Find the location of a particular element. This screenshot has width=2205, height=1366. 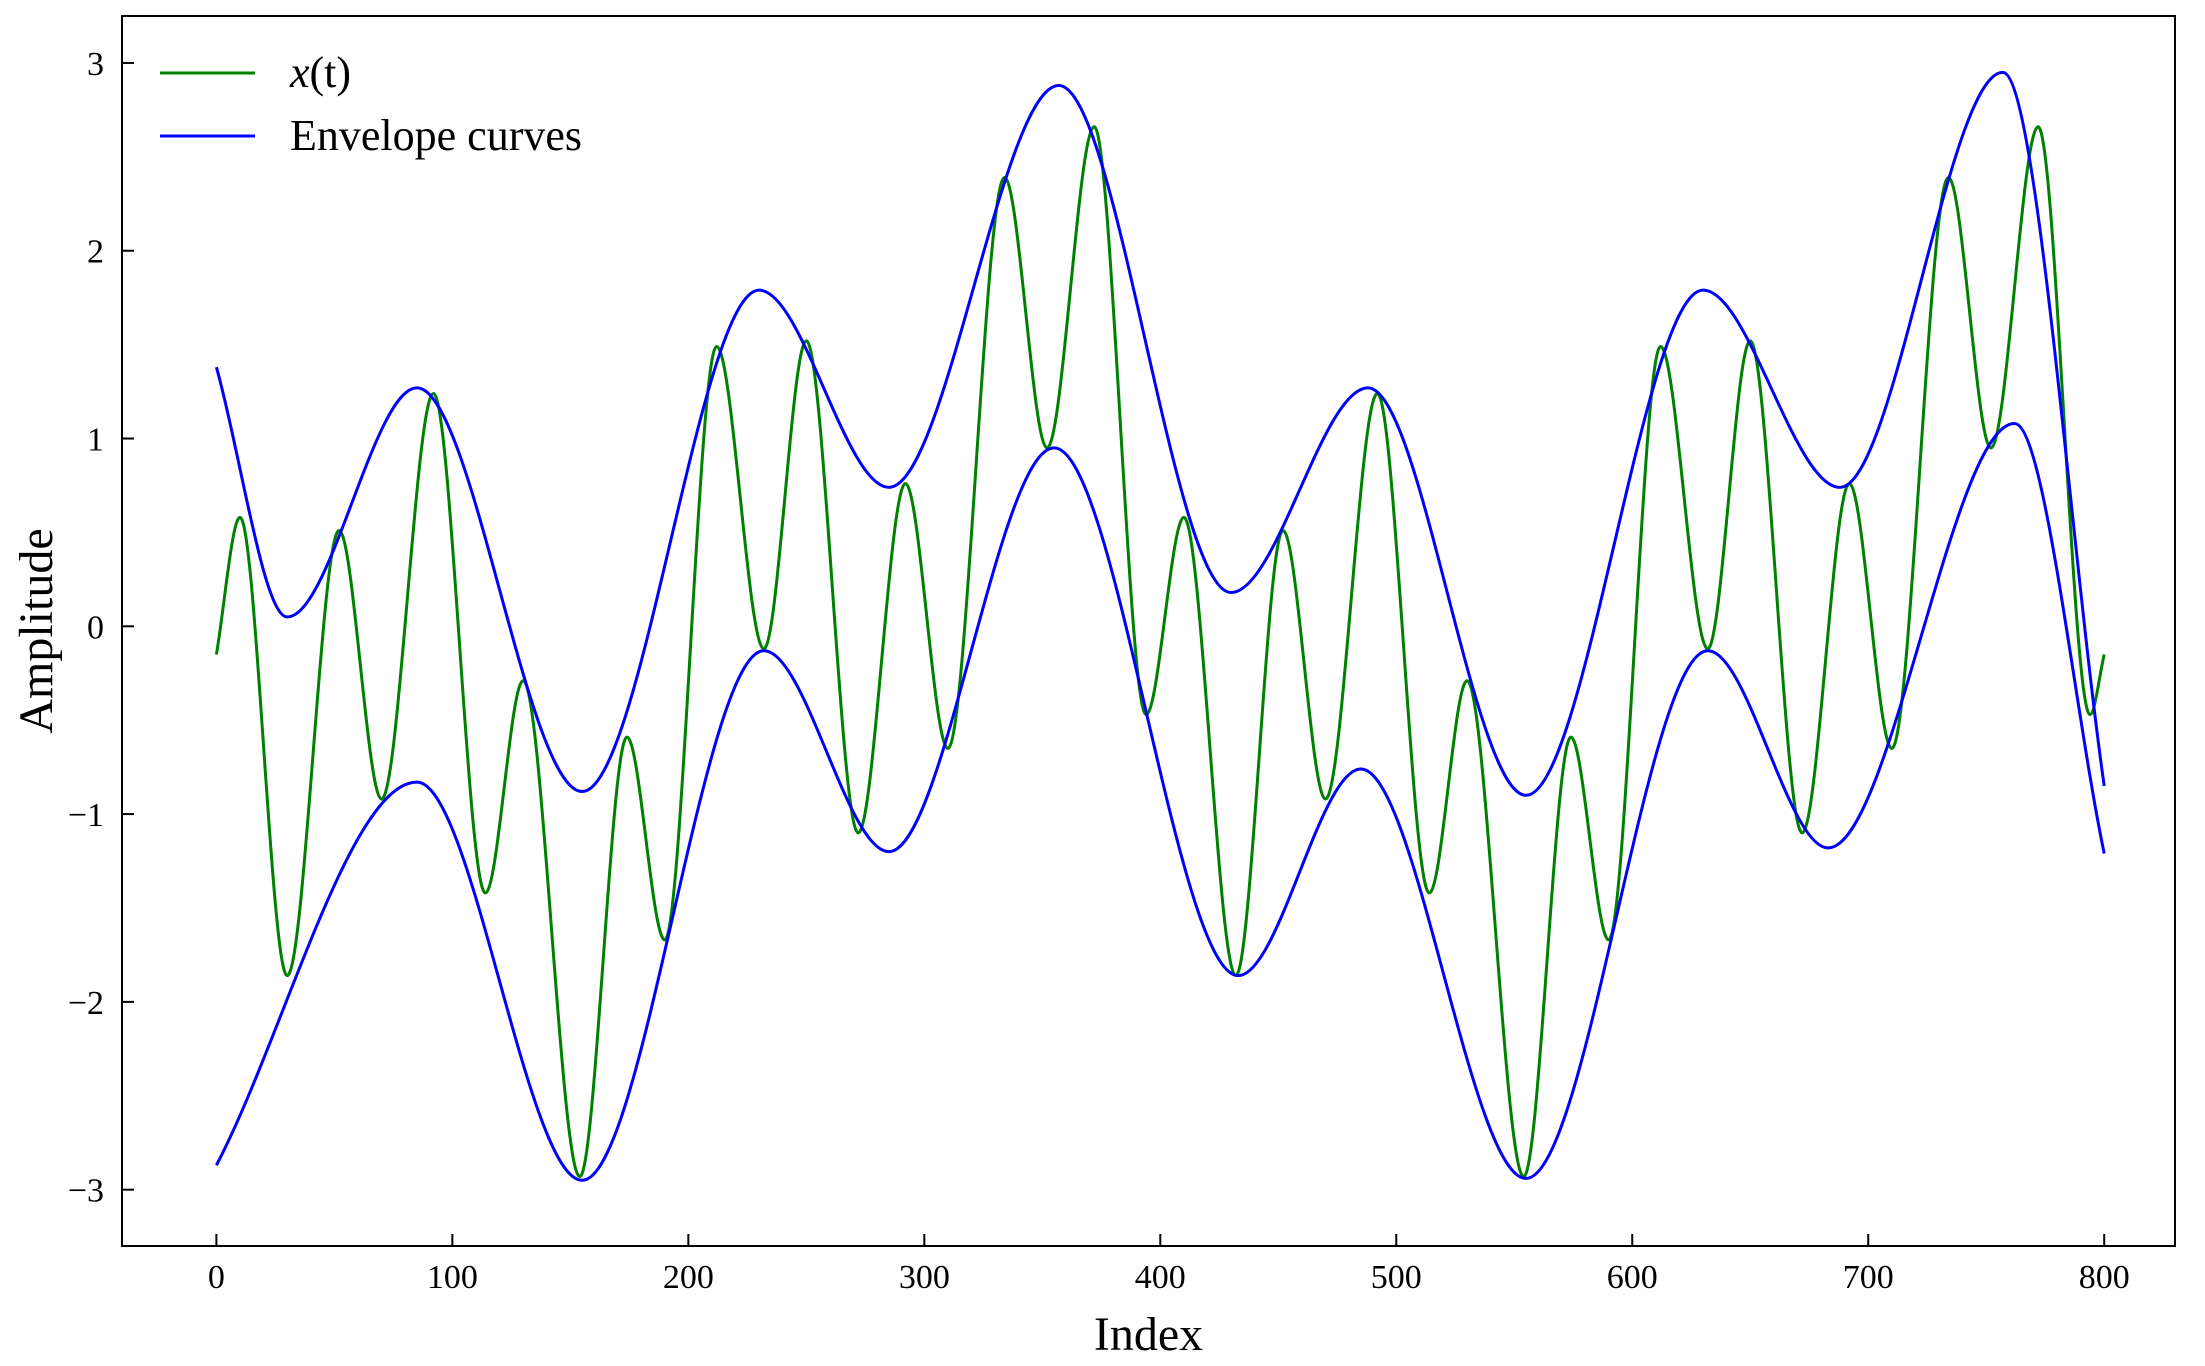

x-tick-label: 300 is located at coordinates (924, 1277).